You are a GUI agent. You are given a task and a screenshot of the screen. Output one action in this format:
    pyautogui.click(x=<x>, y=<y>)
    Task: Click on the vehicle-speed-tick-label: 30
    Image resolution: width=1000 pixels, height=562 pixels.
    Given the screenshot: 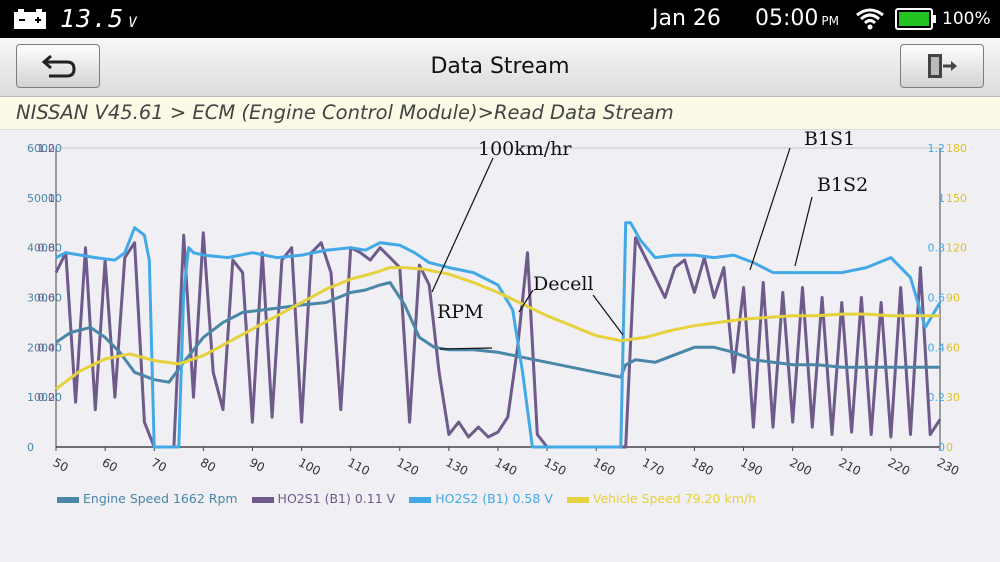 What is the action you would take?
    pyautogui.click(x=953, y=397)
    